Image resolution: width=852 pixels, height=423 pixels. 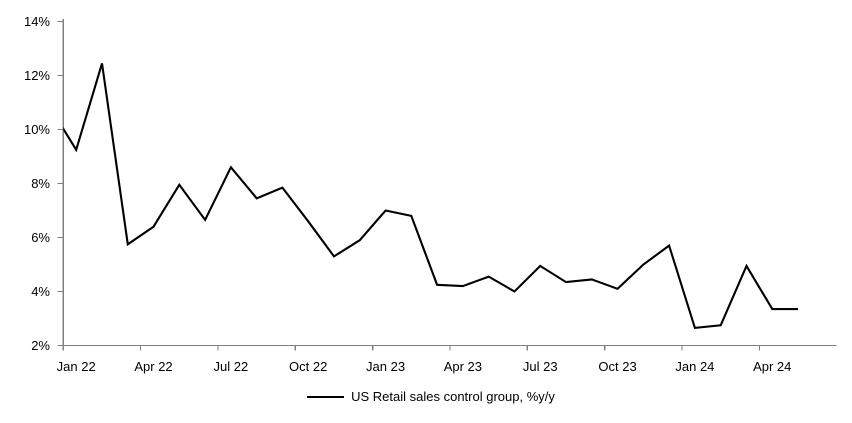 I want to click on x-axis-tick-label: Jul 22, so click(x=231, y=366).